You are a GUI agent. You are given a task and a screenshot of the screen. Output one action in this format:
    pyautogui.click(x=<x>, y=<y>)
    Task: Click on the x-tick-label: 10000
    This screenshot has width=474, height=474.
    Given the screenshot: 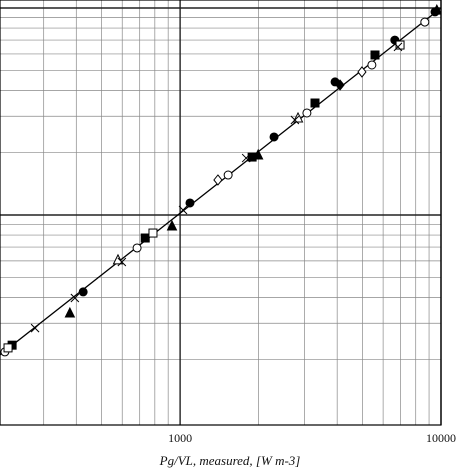 What is the action you would take?
    pyautogui.click(x=441, y=438)
    